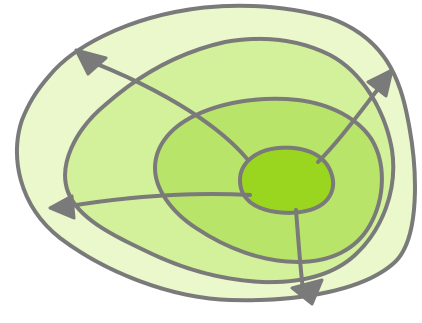 The width and height of the screenshot is (422, 323). I want to click on arrow-shaft-top-right, so click(350, 123).